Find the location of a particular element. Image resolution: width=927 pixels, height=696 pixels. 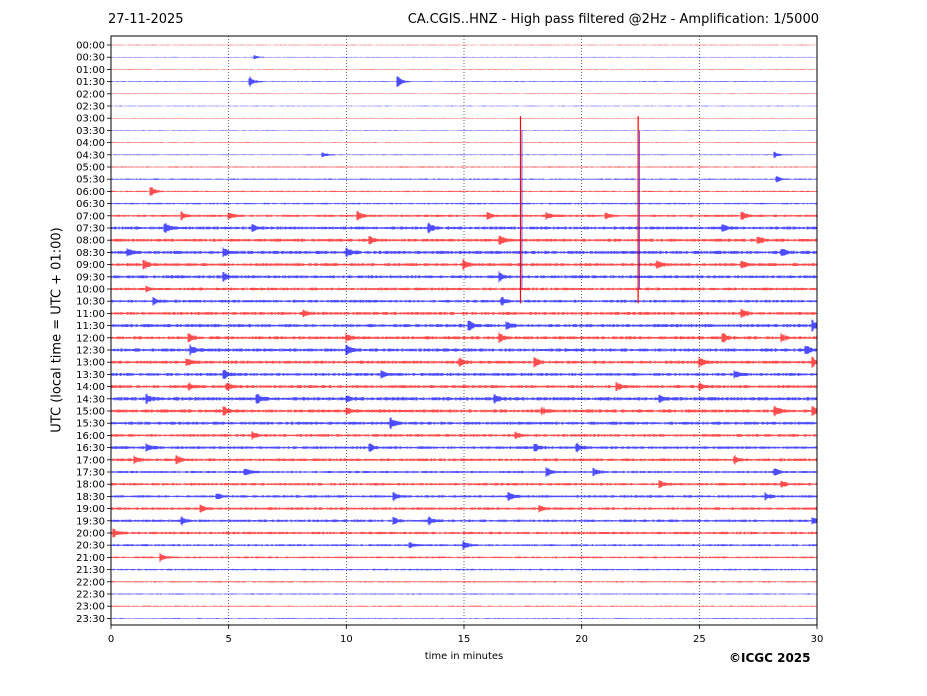

y-tick-label: 16:00 is located at coordinates (90, 436).